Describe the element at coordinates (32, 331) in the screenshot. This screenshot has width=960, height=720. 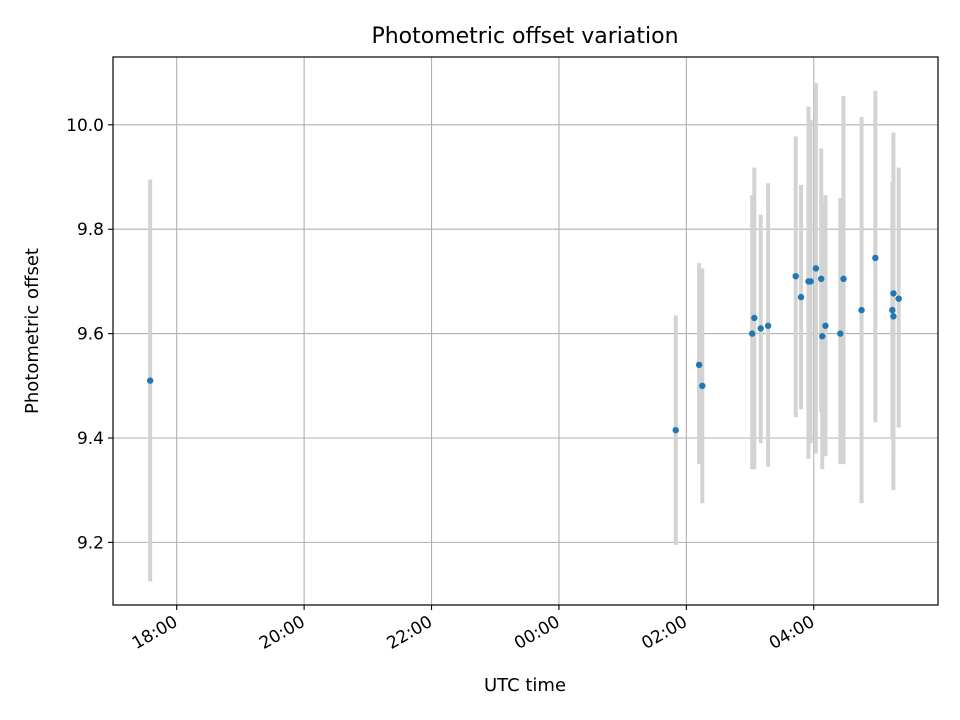
I see `y-axis-label: Photometric offset` at that location.